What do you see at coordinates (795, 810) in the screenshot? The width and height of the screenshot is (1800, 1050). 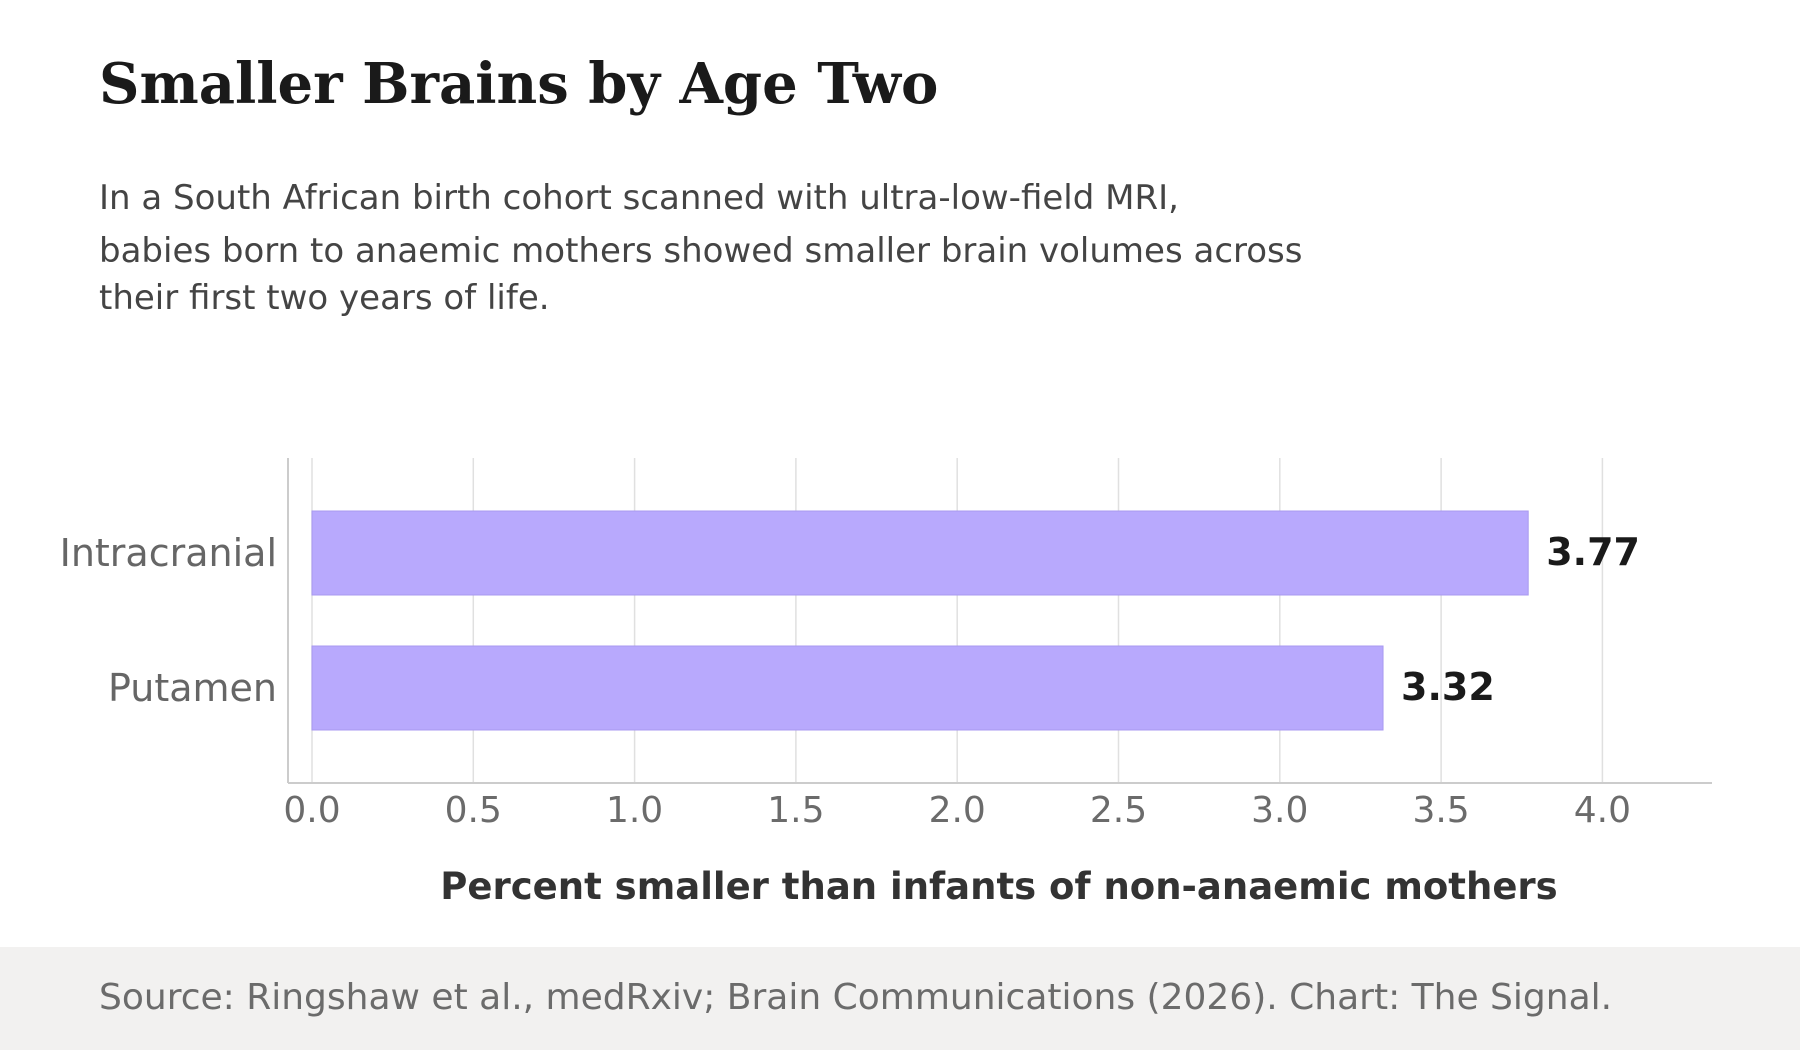 I see `x-tick-label: 1.5` at bounding box center [795, 810].